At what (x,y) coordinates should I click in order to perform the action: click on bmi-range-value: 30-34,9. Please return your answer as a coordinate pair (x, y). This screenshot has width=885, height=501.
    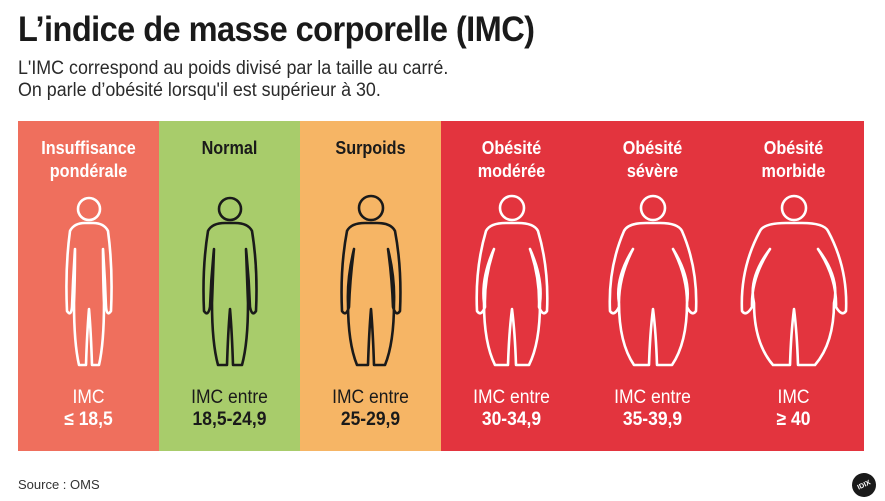
    Looking at the image, I should click on (511, 419).